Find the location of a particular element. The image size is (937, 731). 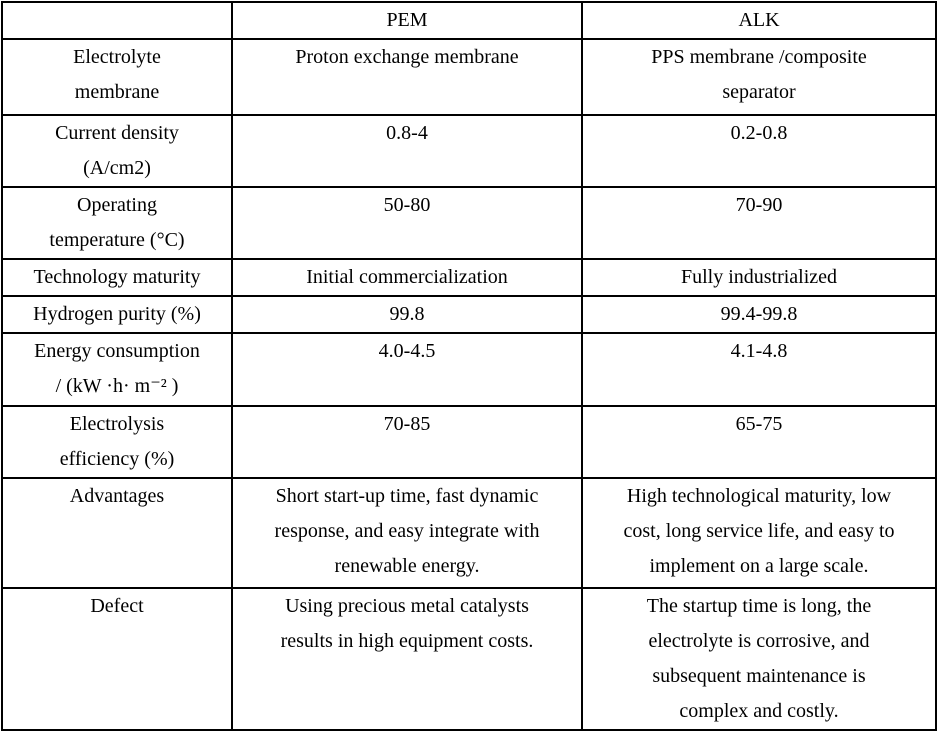

cell-efficiency-alk: 65-75 is located at coordinates (759, 442).